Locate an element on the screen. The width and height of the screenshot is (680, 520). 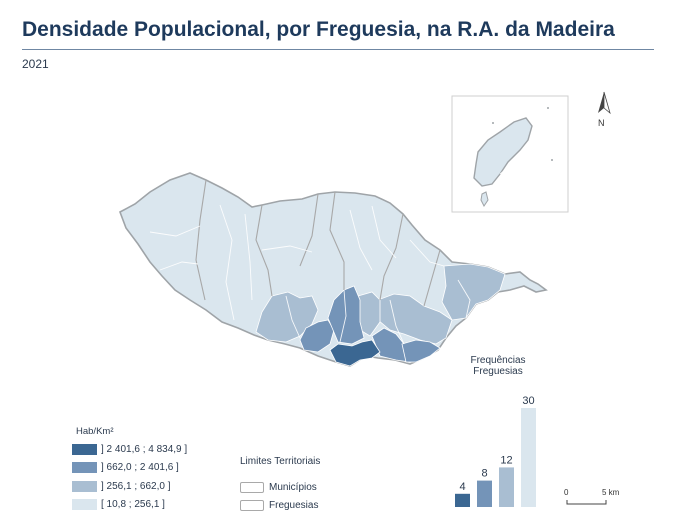
frequency-bar-chart: 4 8 12 30 is located at coordinates (495, 451).